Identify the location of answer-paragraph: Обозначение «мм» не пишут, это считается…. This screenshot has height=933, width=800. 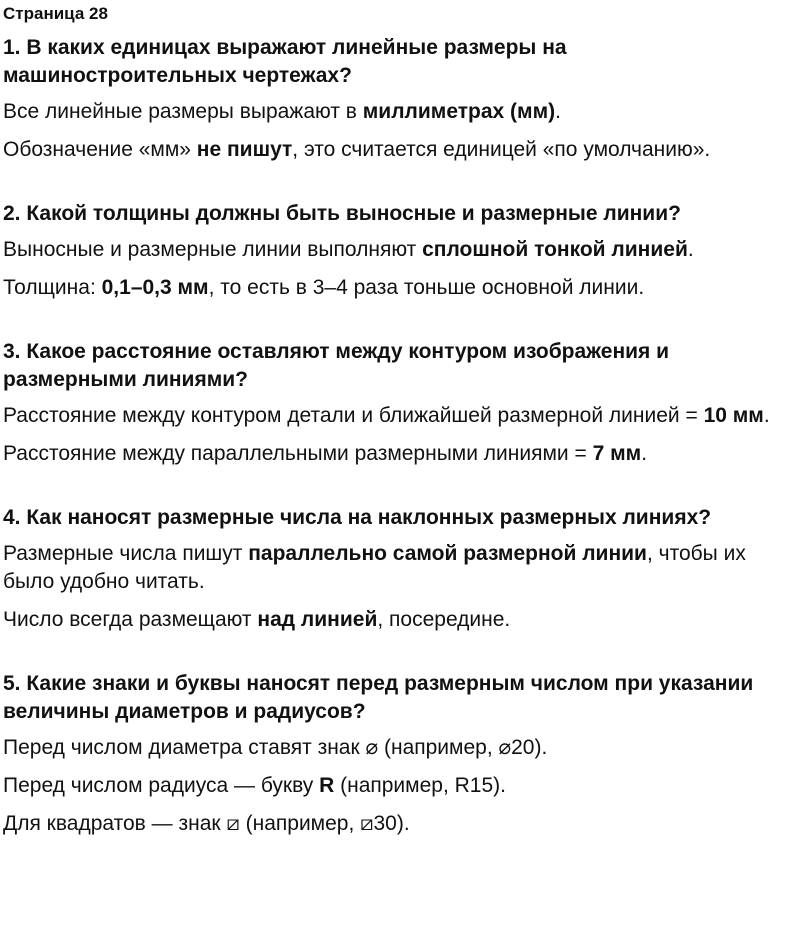
(401, 150).